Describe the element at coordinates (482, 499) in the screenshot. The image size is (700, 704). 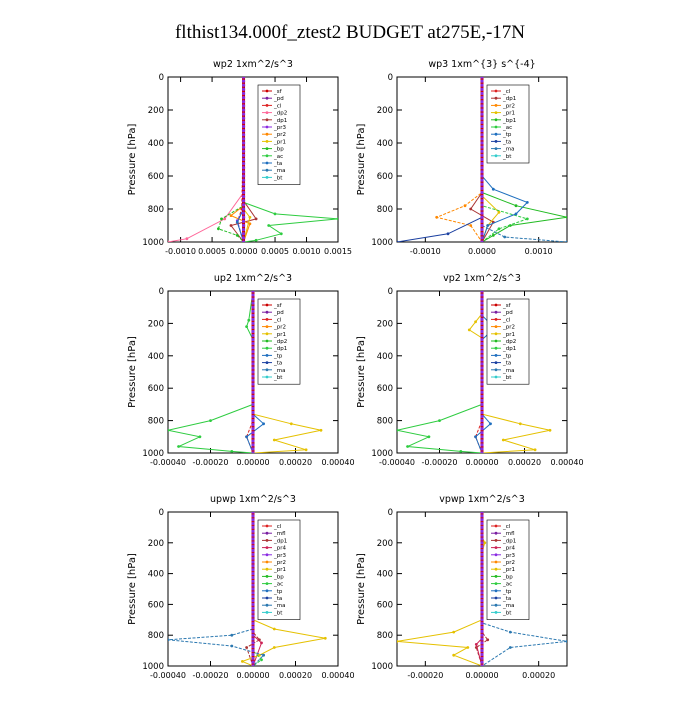
I see `chart-title: vpwp 1xm^2/s^3` at that location.